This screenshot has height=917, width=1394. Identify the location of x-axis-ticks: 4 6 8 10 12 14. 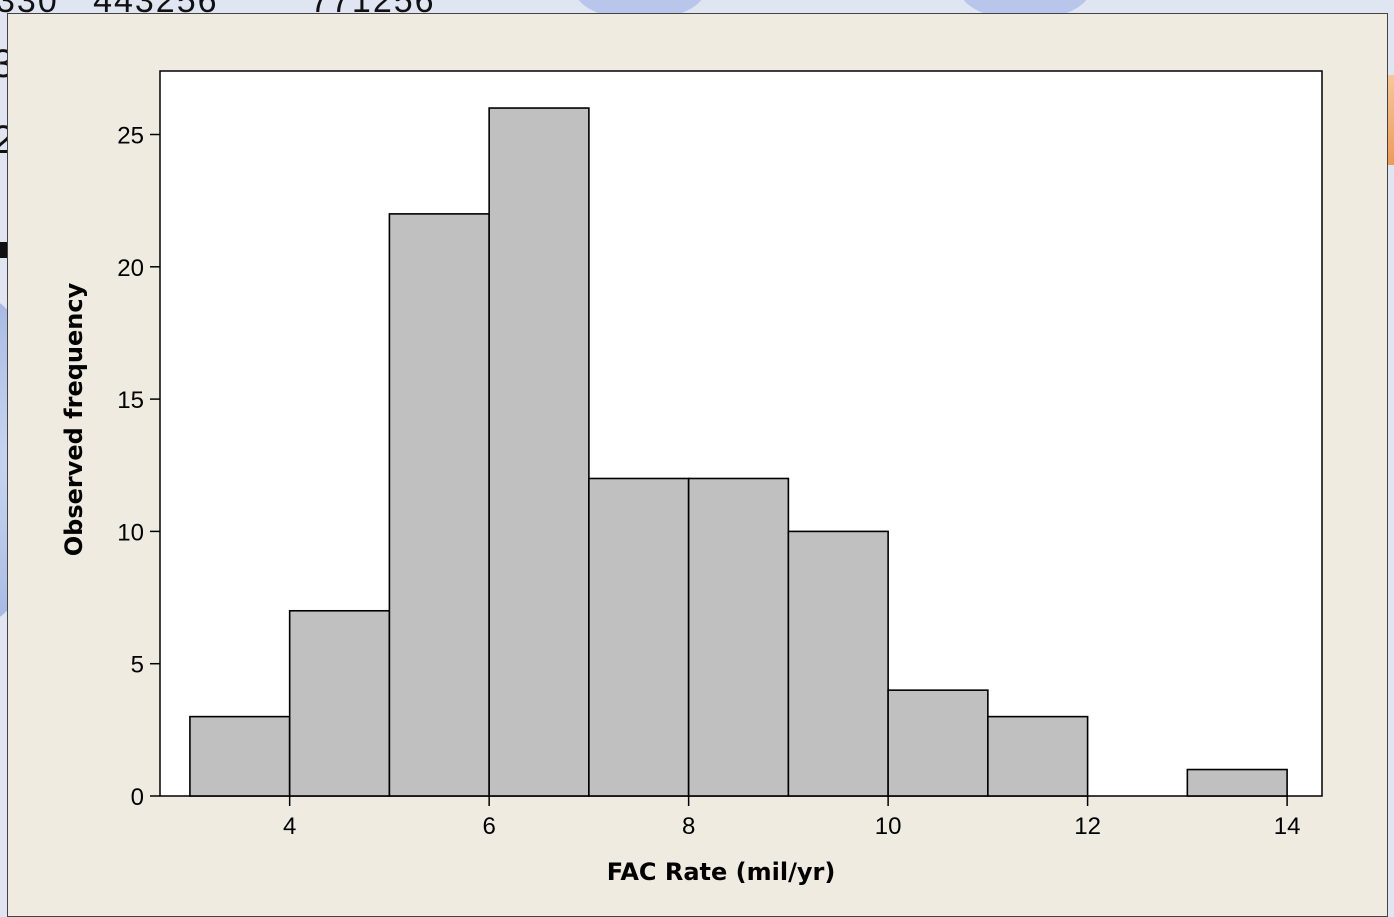
(791, 818).